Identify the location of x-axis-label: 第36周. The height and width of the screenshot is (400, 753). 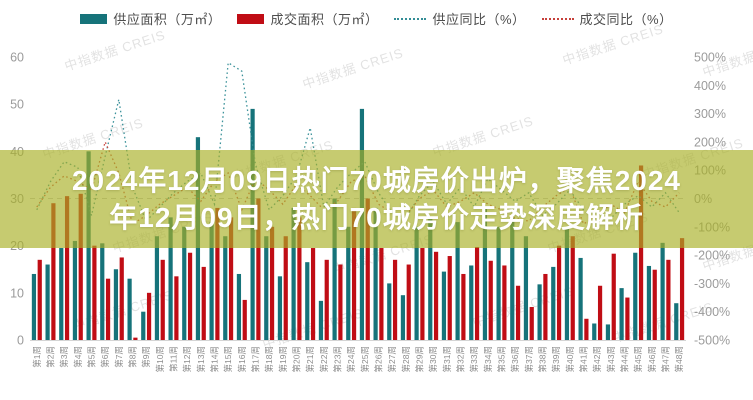
(515, 359).